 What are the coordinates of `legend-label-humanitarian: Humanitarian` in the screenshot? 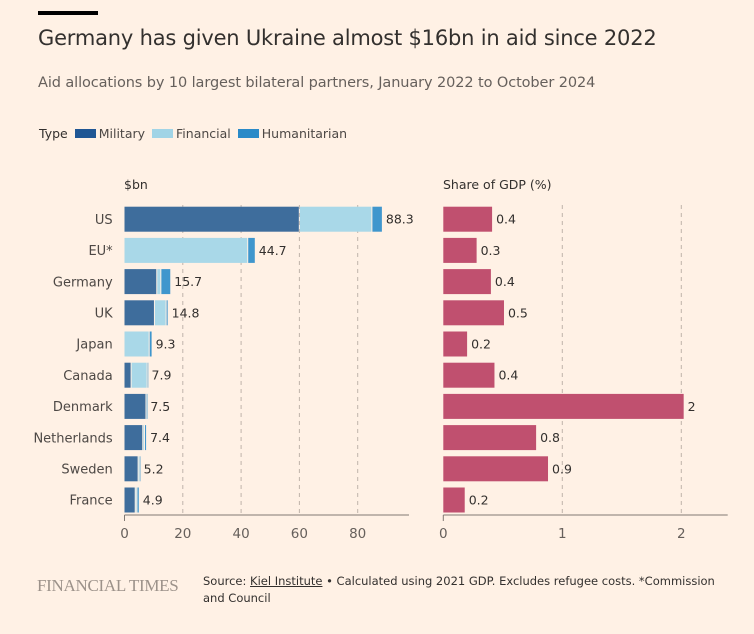 It's located at (304, 133).